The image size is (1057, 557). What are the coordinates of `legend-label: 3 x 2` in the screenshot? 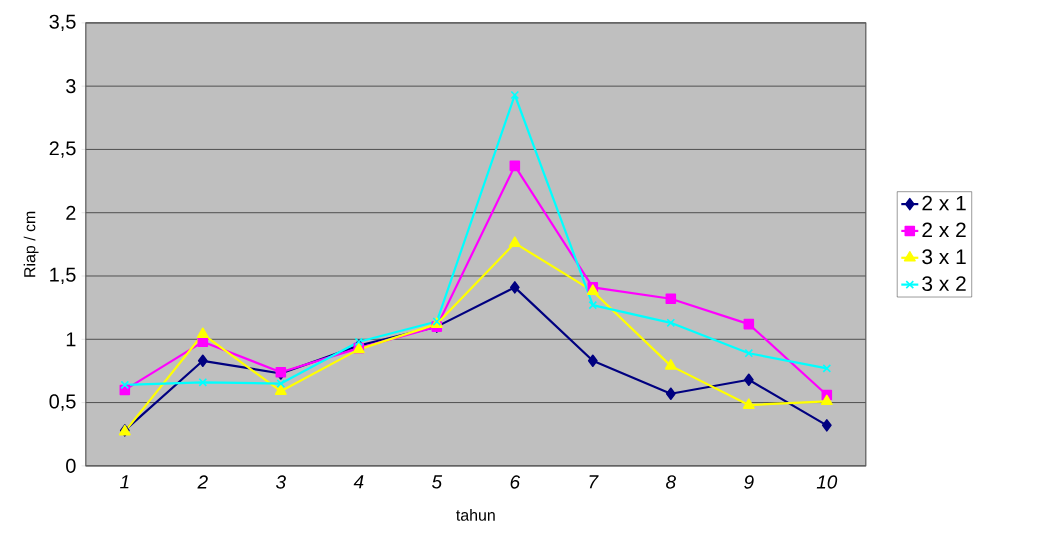 It's located at (944, 283).